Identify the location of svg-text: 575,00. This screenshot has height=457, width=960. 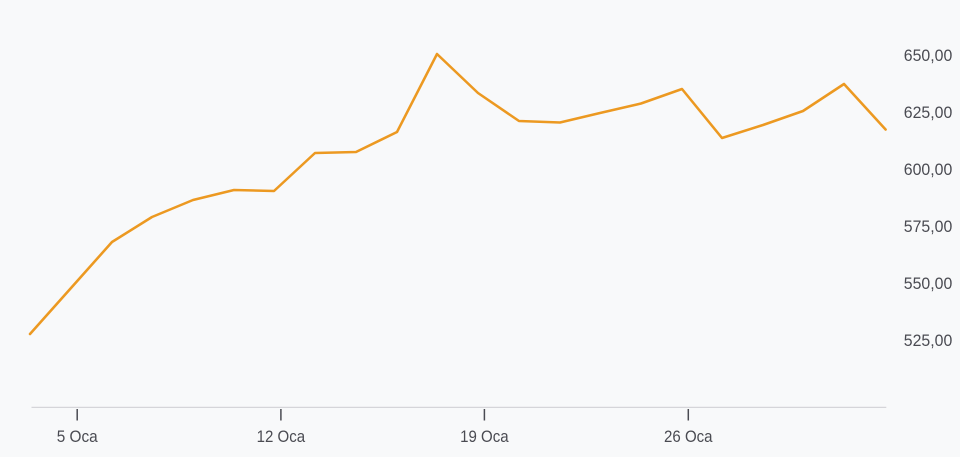
(928, 226).